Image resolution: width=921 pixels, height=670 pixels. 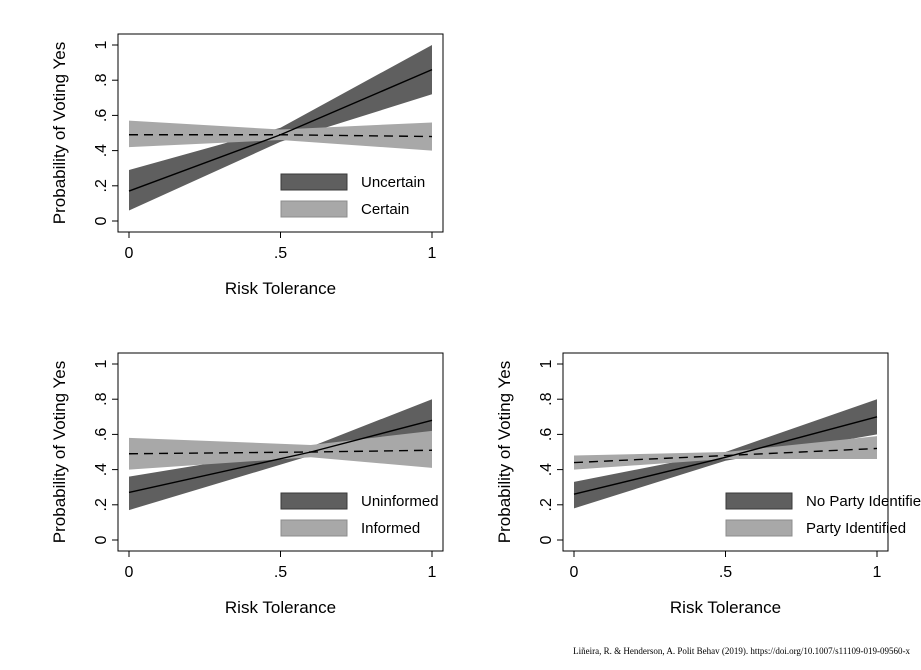 What do you see at coordinates (400, 501) in the screenshot?
I see `legend-label: Uninformed` at bounding box center [400, 501].